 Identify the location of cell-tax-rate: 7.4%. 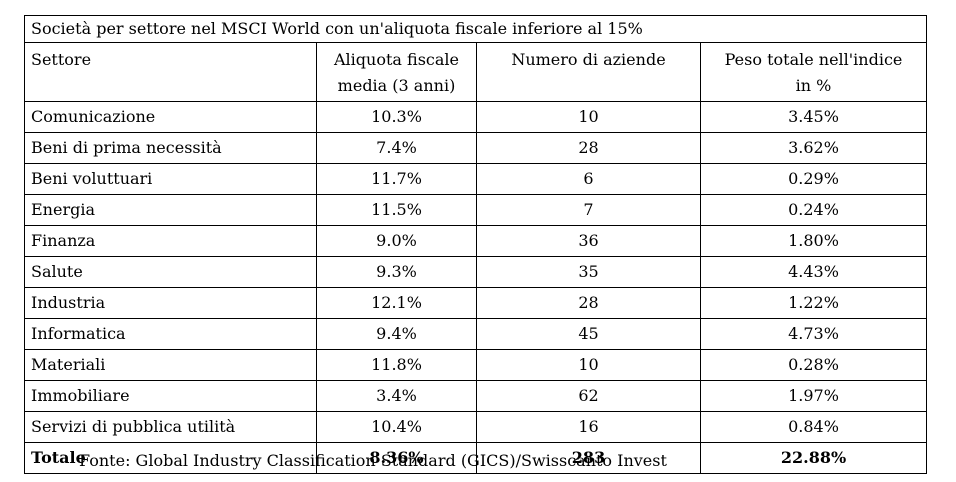
(396, 148).